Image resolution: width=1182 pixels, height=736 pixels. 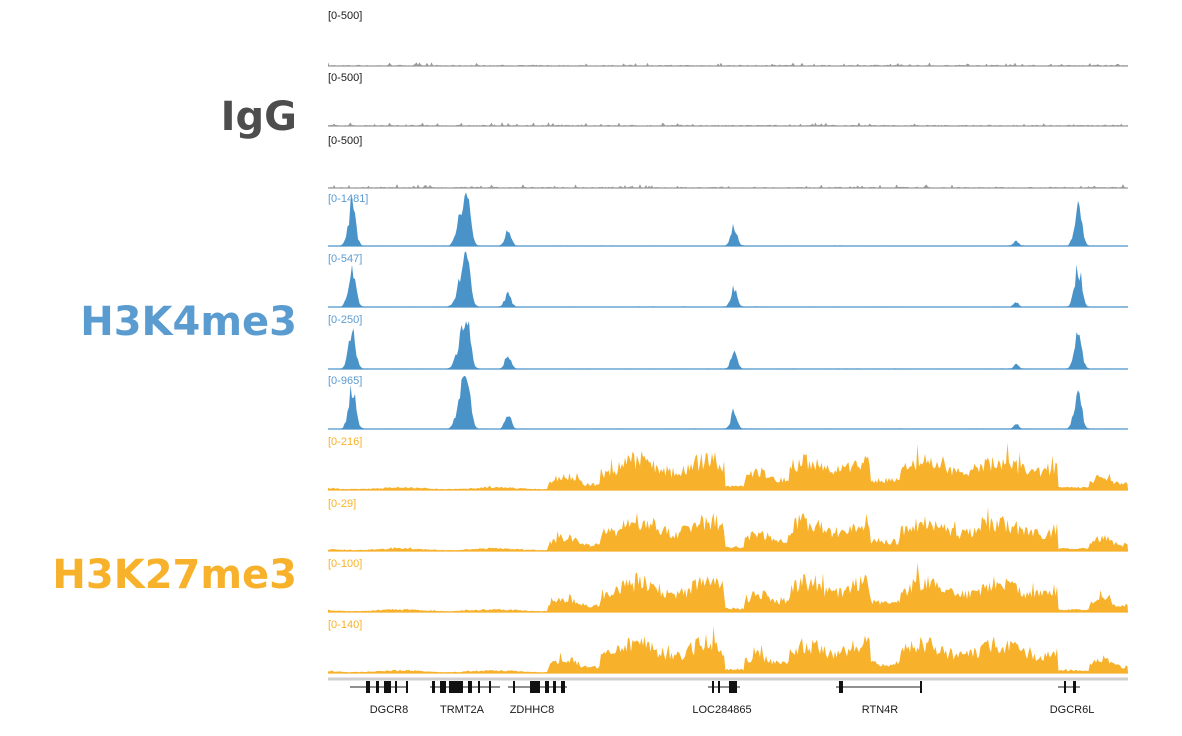 What do you see at coordinates (174, 575) in the screenshot?
I see `group-label-h3k27me3: H3K27me3` at bounding box center [174, 575].